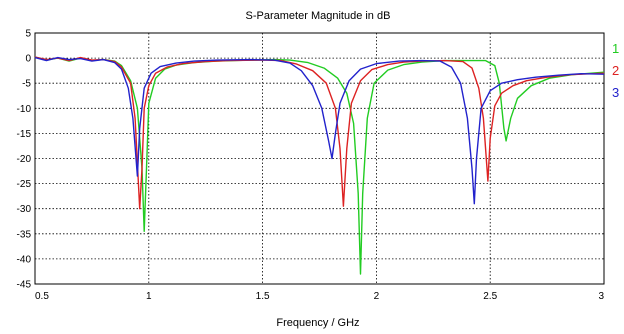 This screenshot has width=624, height=334. What do you see at coordinates (24, 285) in the screenshot?
I see `y-tick-label: -45` at bounding box center [24, 285].